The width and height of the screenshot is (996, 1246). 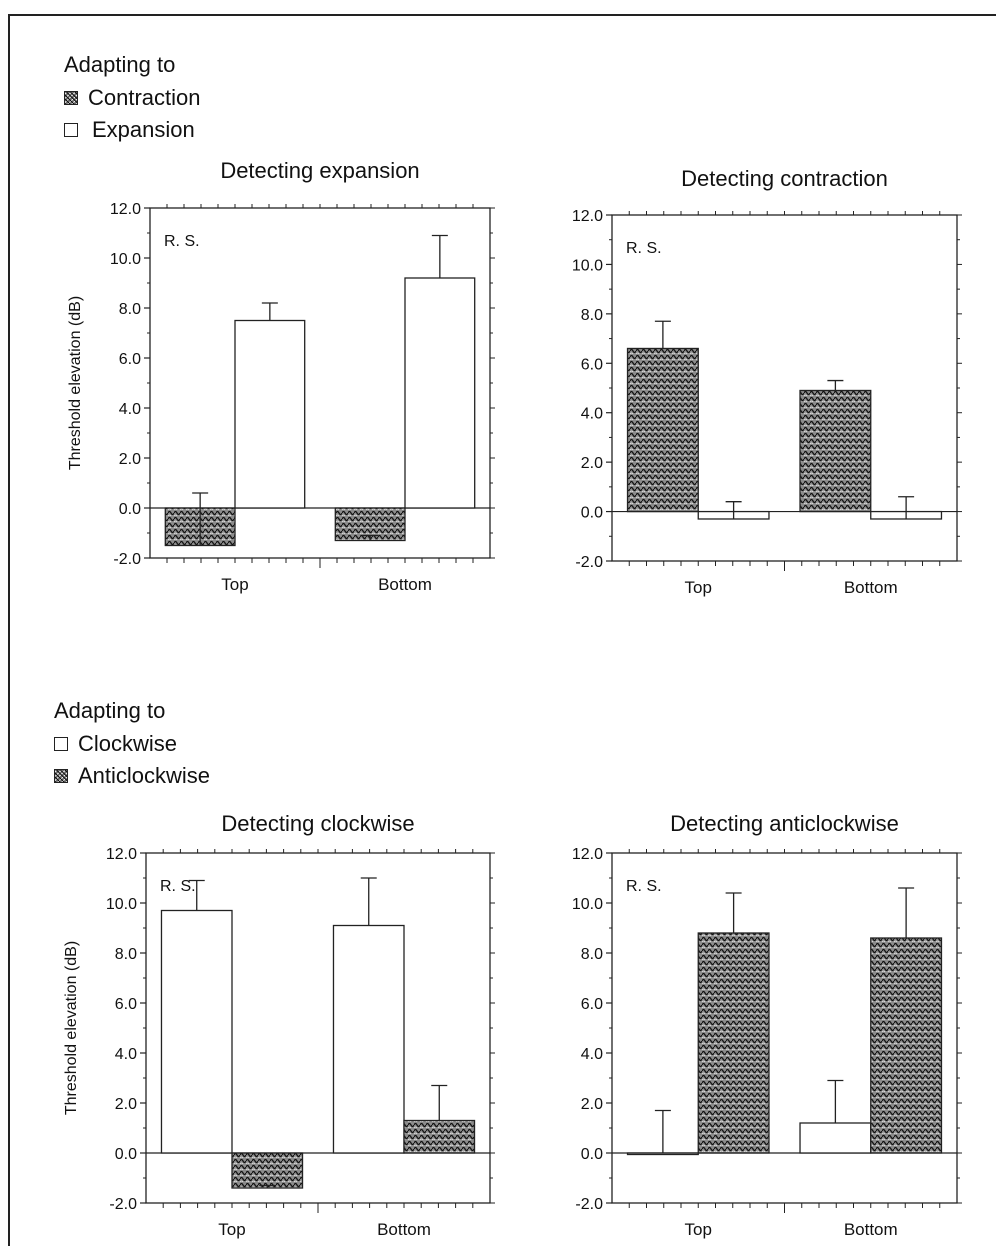 What do you see at coordinates (128, 743) in the screenshot?
I see `legend-label: Clockwise` at bounding box center [128, 743].